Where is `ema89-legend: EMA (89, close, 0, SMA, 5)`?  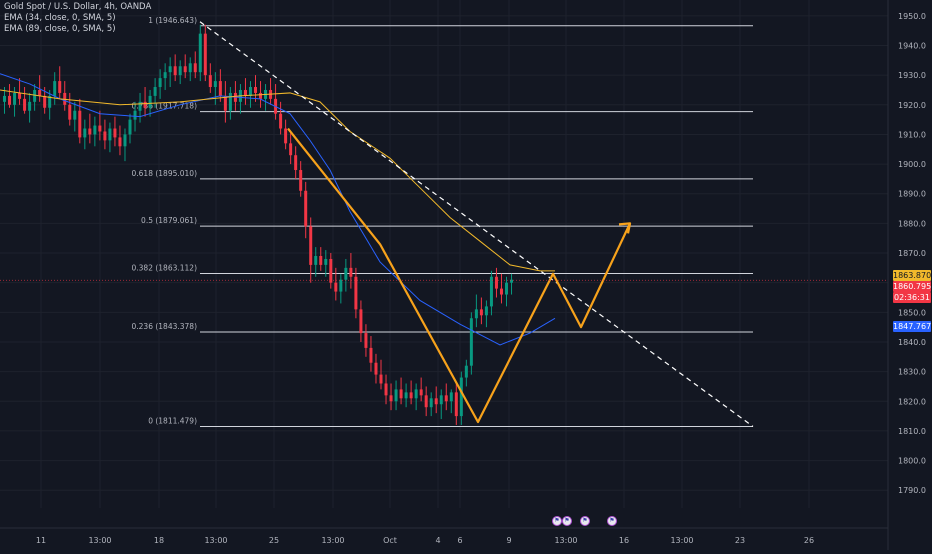 ema89-legend: EMA (89, close, 0, SMA, 5) is located at coordinates (60, 29).